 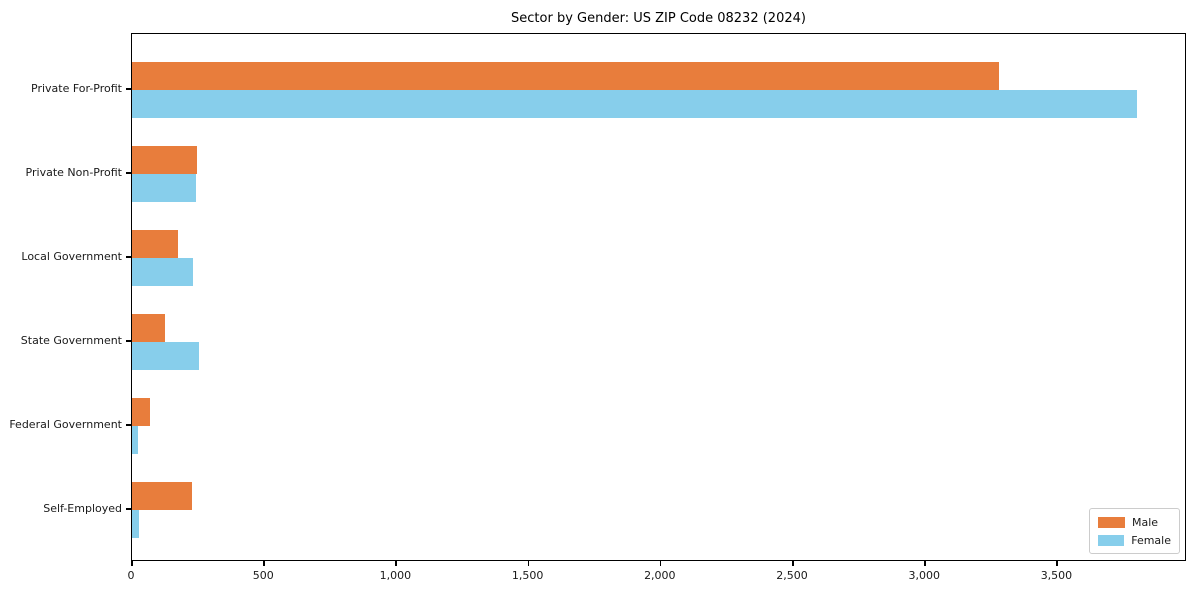 I want to click on legend-entry-female: Female, so click(x=1134, y=540).